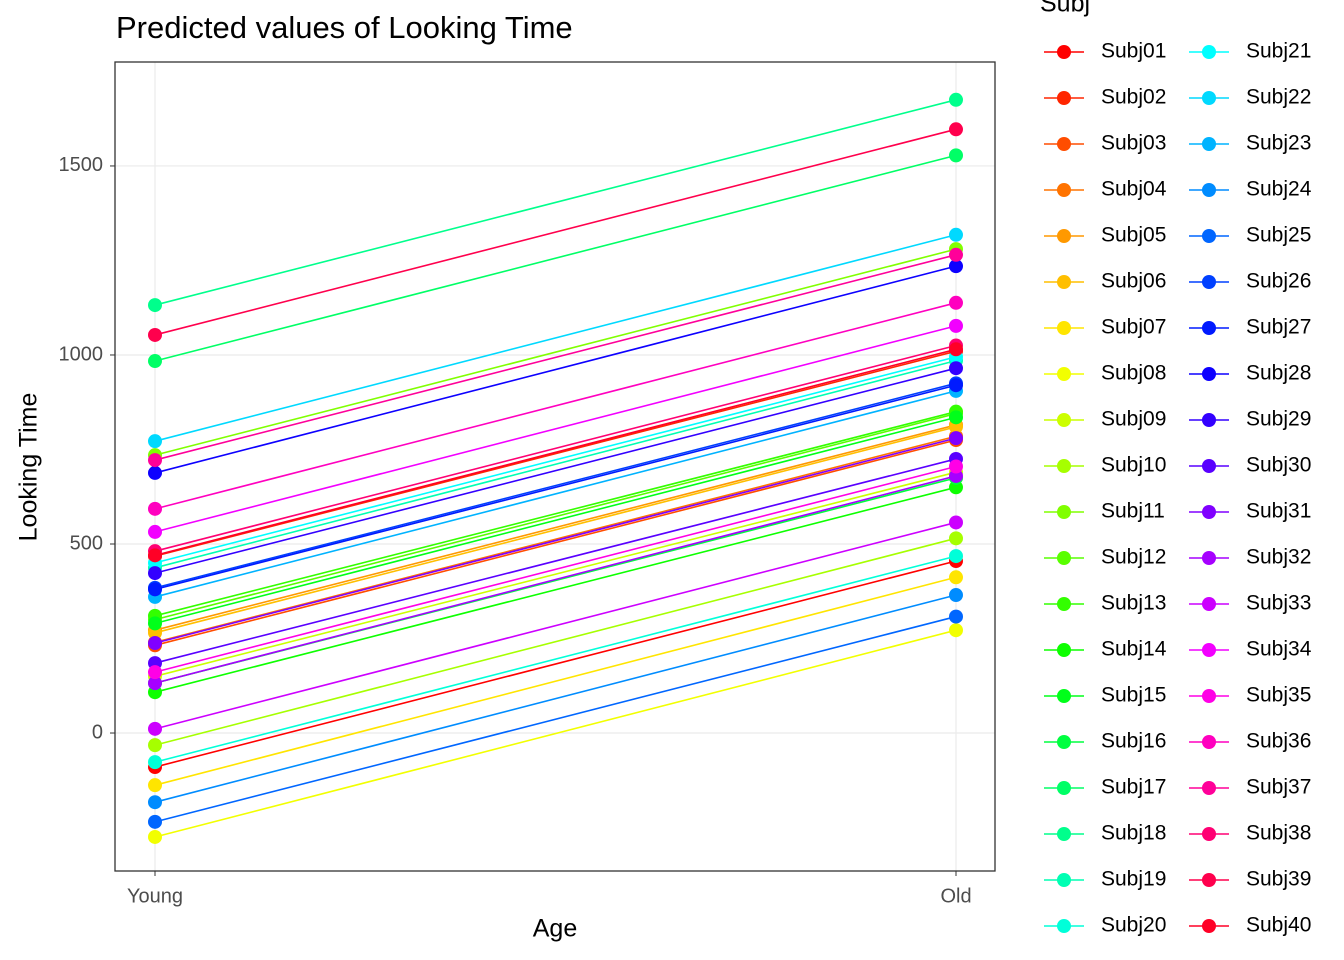 This screenshot has width=1344, height=960. I want to click on legend-label: Subj17, so click(1133, 787).